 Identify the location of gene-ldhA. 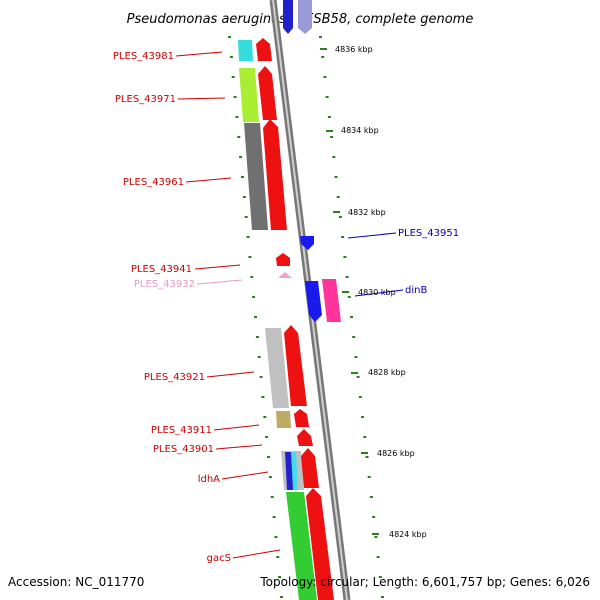
(310, 468).